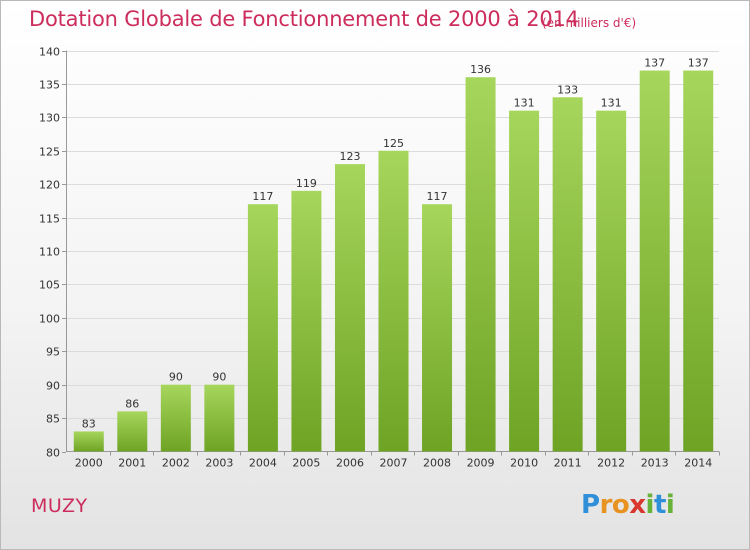 Image resolution: width=750 pixels, height=550 pixels. I want to click on bar-value-label: 119, so click(306, 183).